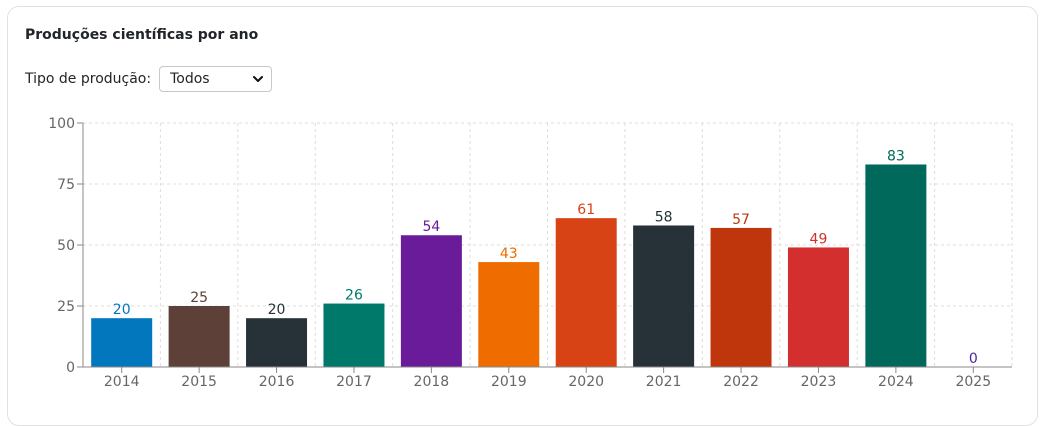  What do you see at coordinates (258, 79) in the screenshot?
I see `chevron-down-icon` at bounding box center [258, 79].